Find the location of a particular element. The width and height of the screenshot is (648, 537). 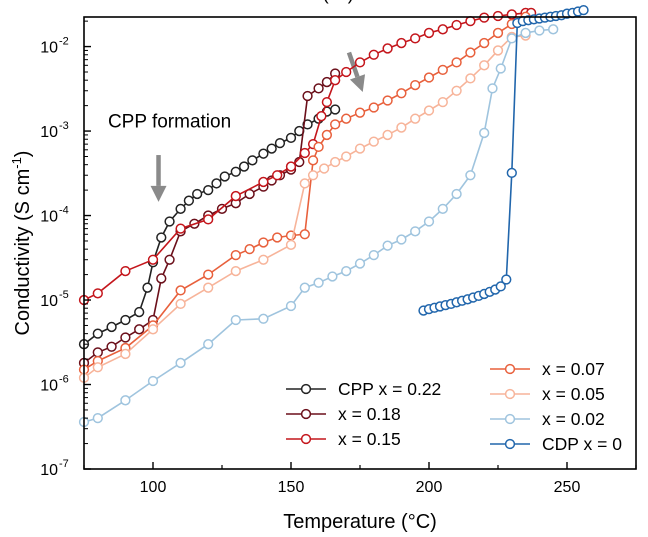

legend-item-0: CPP x = 0.22 is located at coordinates (363, 389).